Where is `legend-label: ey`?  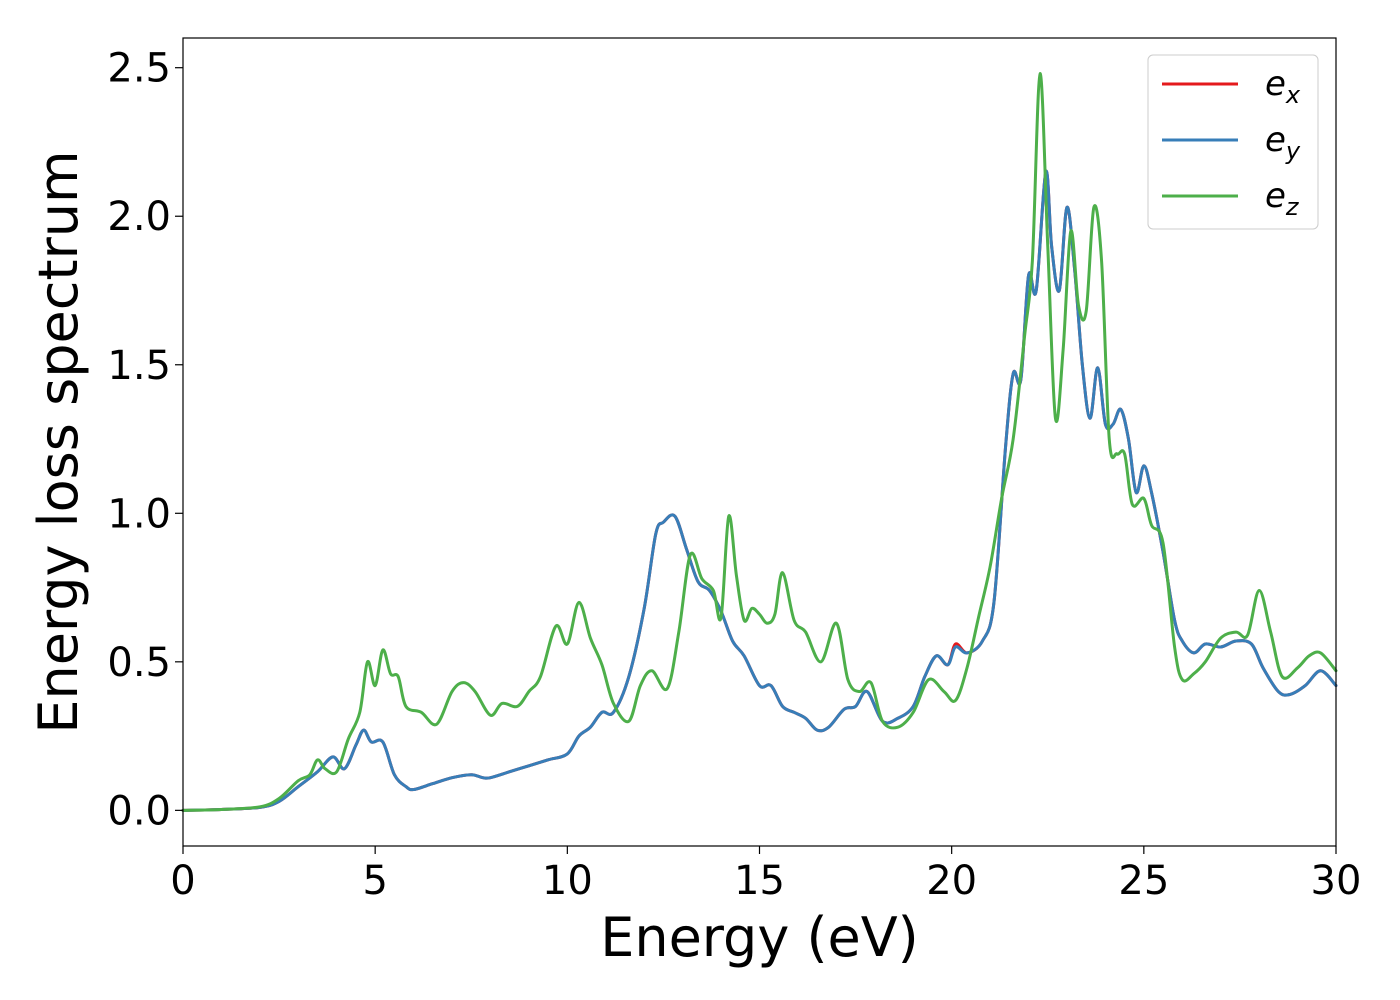
legend-label: ey is located at coordinates (1283, 142).